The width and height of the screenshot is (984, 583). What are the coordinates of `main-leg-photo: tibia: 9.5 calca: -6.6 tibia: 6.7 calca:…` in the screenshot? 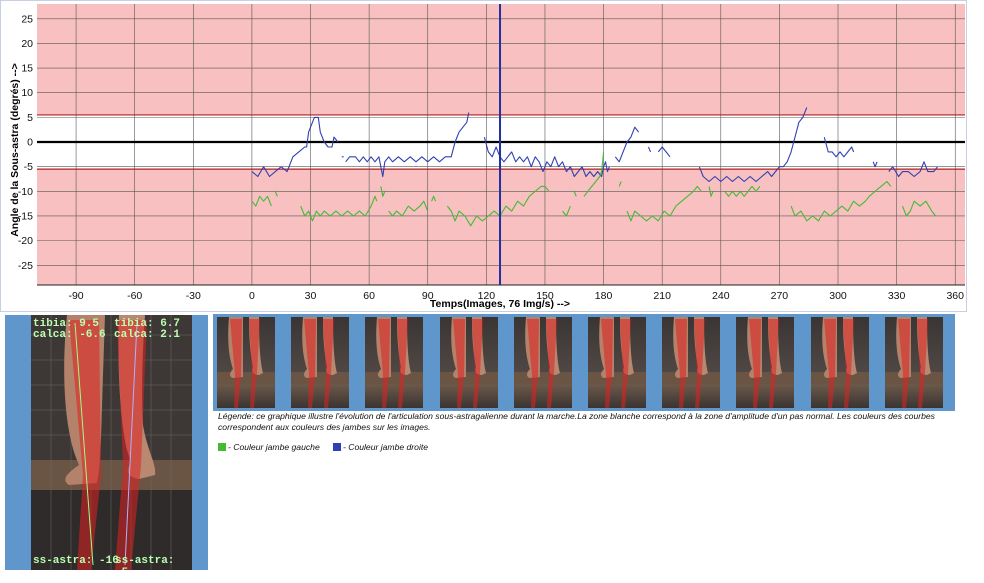 It's located at (106, 442).